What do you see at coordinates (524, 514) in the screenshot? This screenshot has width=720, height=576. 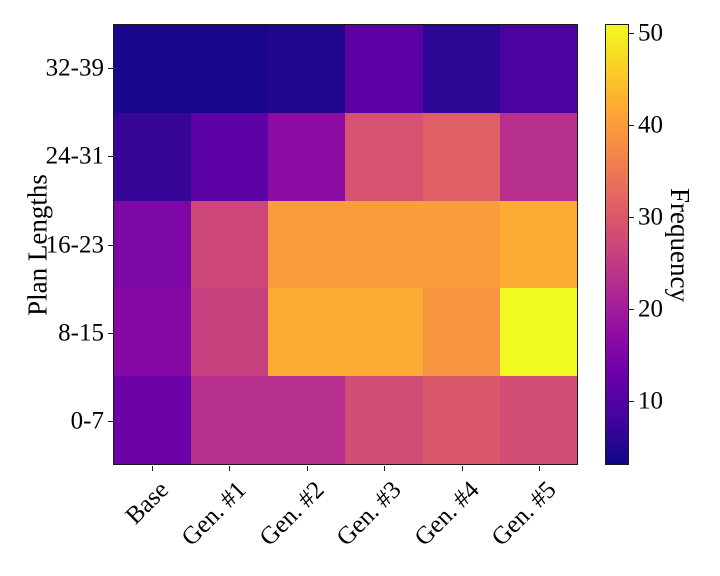 I see `x-tick-label: Gen. #5` at bounding box center [524, 514].